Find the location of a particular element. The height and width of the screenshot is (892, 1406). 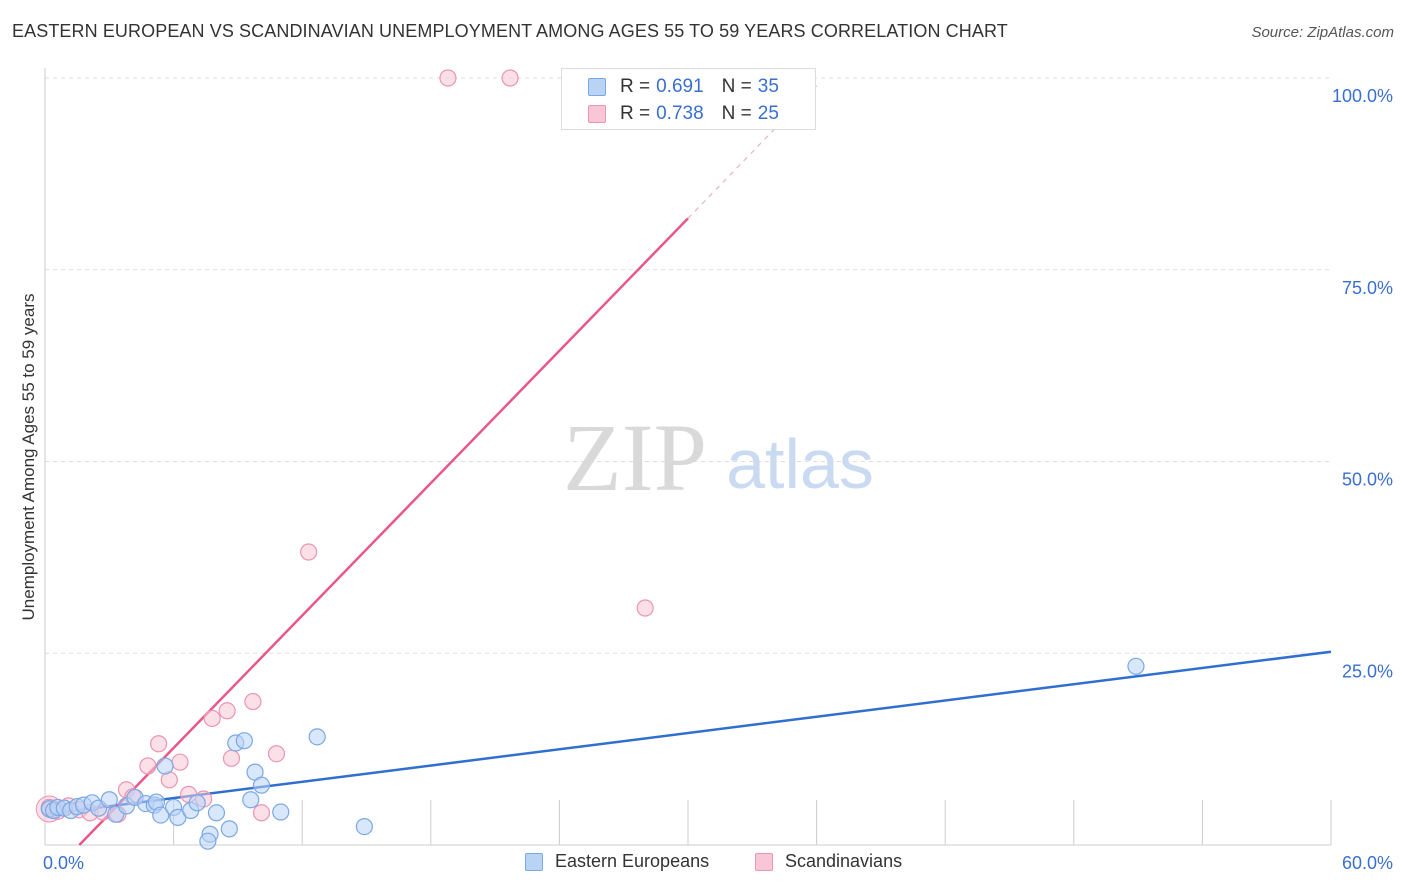

series-legend: Eastern Europeans Scandinavians is located at coordinates (703, 864).